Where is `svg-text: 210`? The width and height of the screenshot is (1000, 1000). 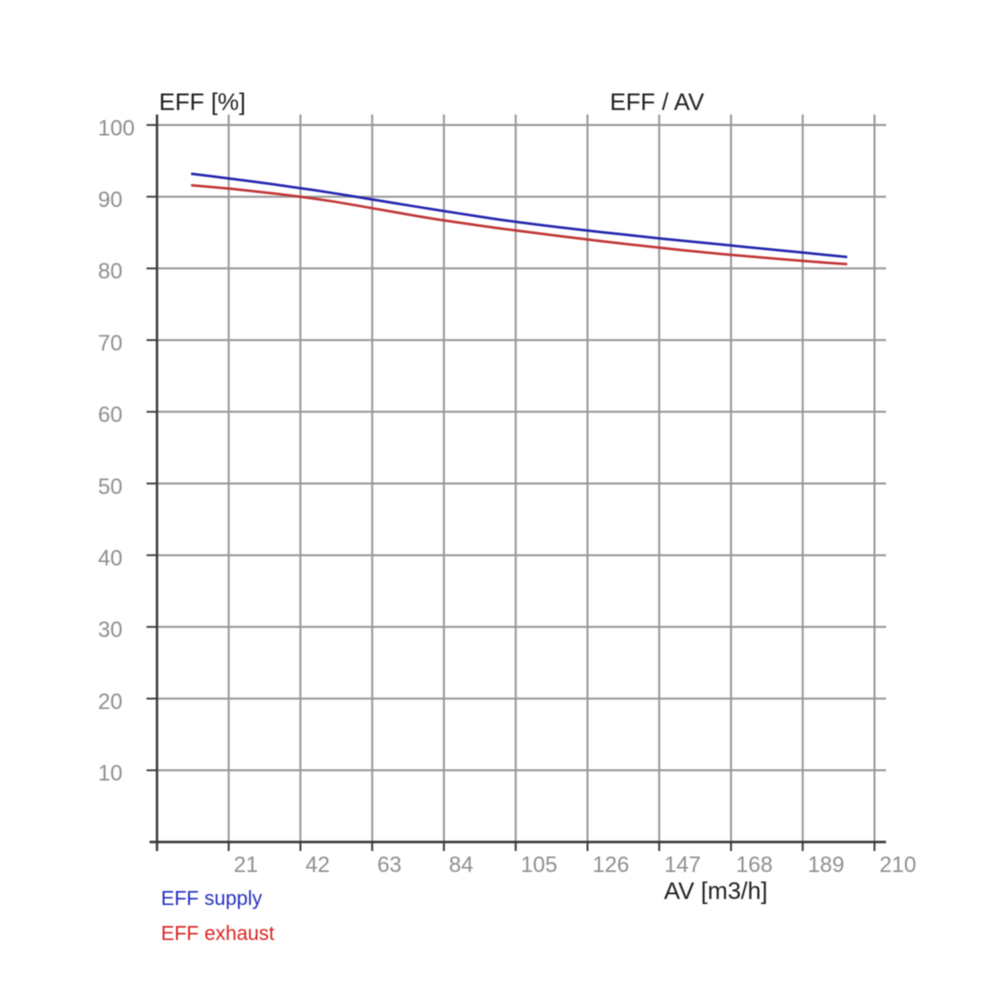
svg-text: 210 is located at coordinates (898, 864).